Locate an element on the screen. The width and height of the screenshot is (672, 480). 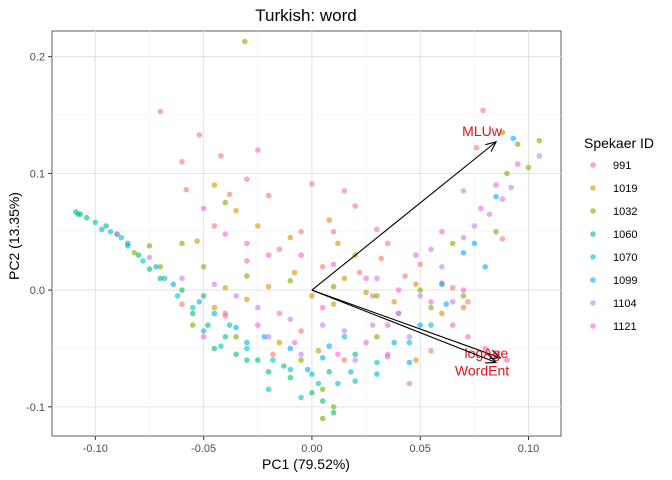
vector-arrowhead-MLUw is located at coordinates (491, 146).